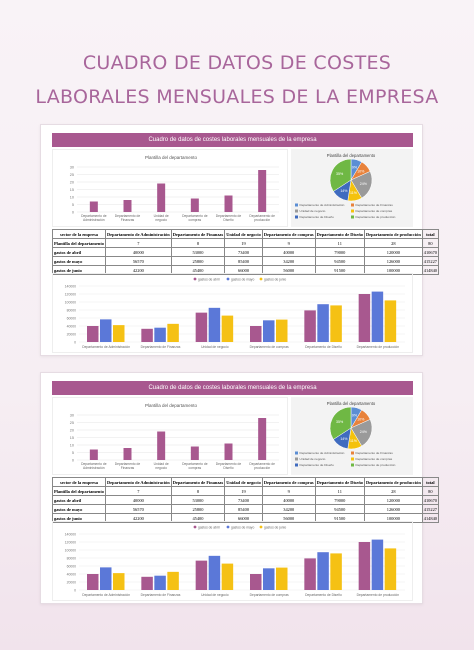 Image resolution: width=474 pixels, height=650 pixels. Describe the element at coordinates (79, 261) in the screenshot. I see `row-label: gastos de mayo` at that location.